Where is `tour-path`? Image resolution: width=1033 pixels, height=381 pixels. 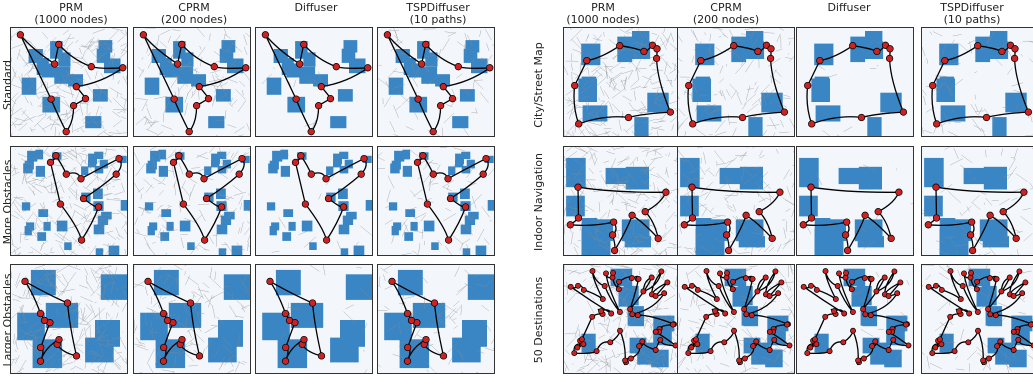
tour-path is located at coordinates (731, 218).